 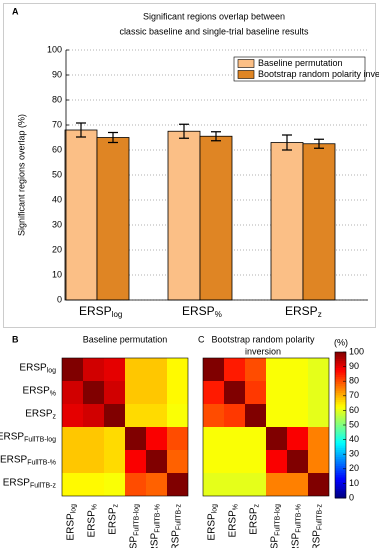 I want to click on heatmap-frame, so click(x=125, y=427).